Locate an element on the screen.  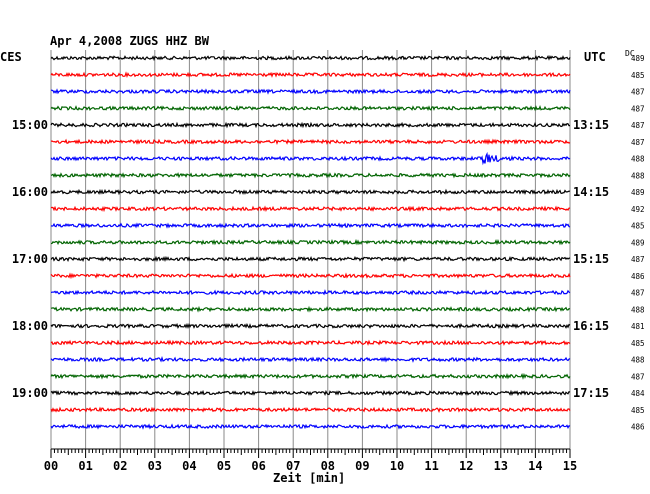
dc-header: DC is located at coordinates (630, 53).